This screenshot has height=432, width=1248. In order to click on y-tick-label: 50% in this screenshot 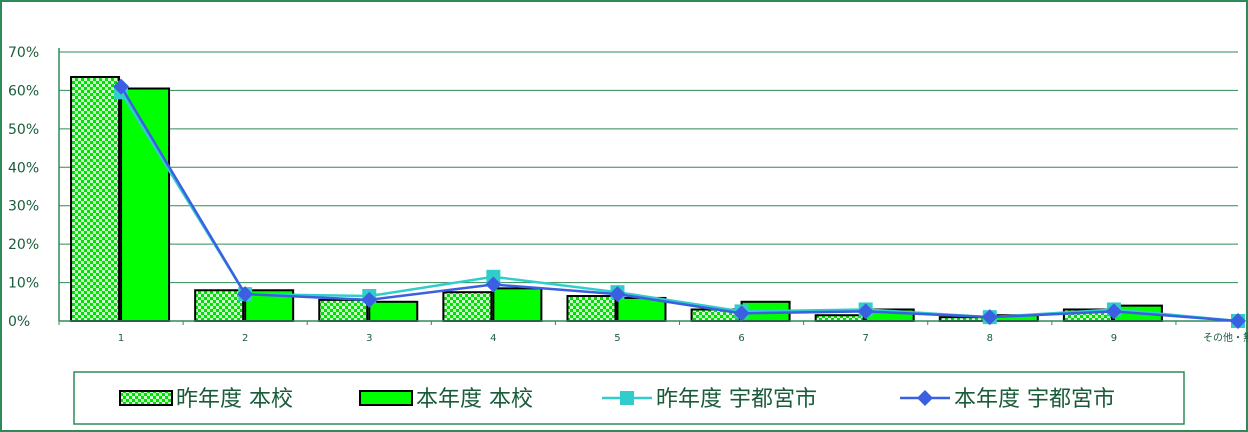, I will do `click(23, 130)`.